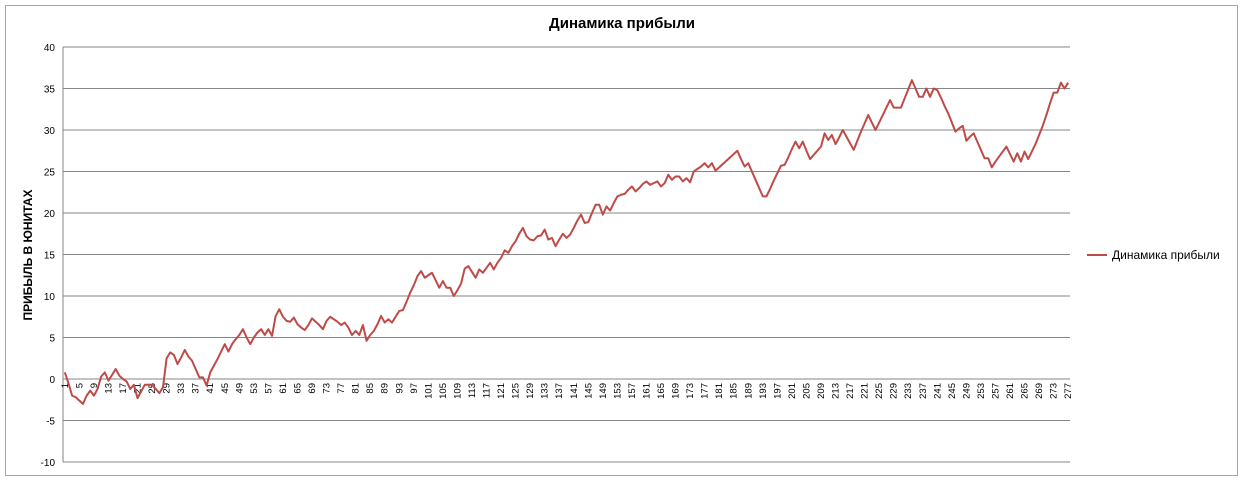  What do you see at coordinates (399, 388) in the screenshot?
I see `x-tick-label: 93` at bounding box center [399, 388].